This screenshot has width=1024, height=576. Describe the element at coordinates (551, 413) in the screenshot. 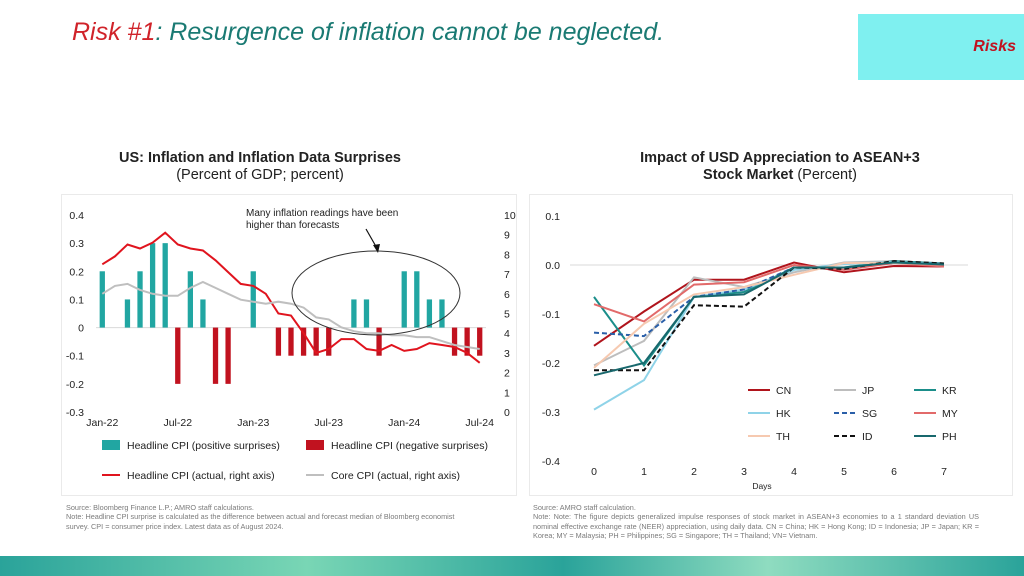

I see `right-chart-y-tick: -0.3` at that location.